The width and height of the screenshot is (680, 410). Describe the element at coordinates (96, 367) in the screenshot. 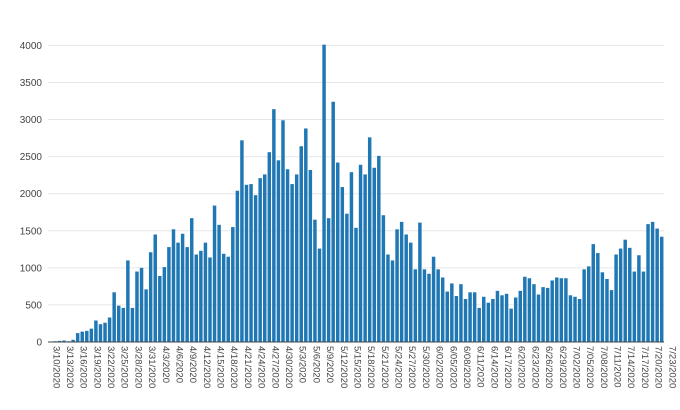

I see `x-tick-label: 3/19/2020` at that location.